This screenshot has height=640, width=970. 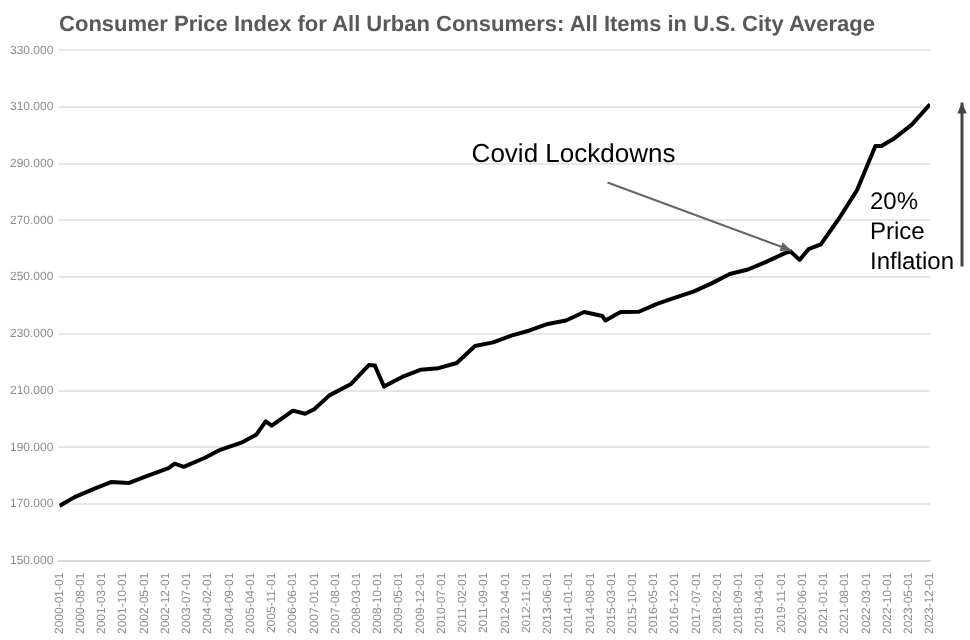 What do you see at coordinates (467, 25) in the screenshot?
I see `chart-title: Consumer Price Index for All Urban Consumers: All Items in U.S. City Average` at bounding box center [467, 25].